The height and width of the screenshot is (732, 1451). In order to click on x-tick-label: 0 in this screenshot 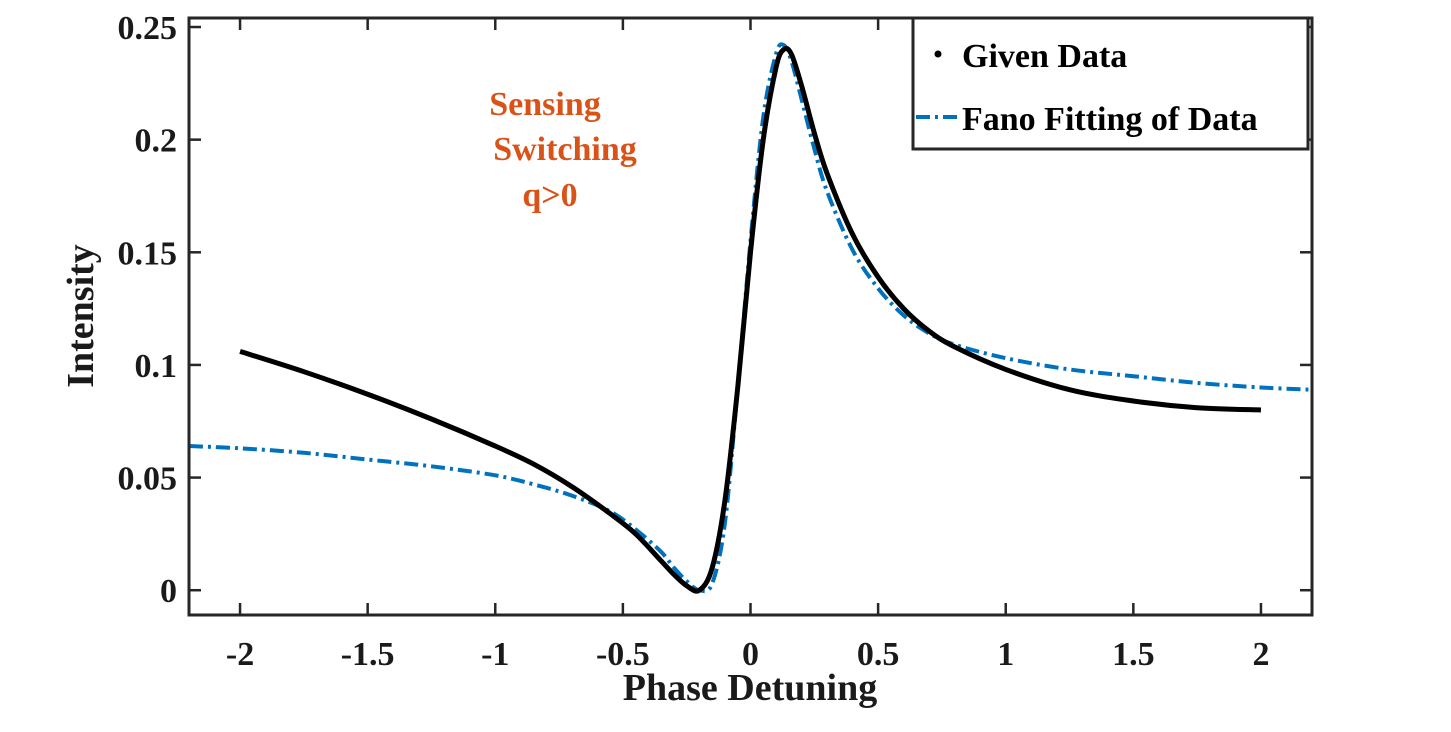, I will do `click(750, 654)`.